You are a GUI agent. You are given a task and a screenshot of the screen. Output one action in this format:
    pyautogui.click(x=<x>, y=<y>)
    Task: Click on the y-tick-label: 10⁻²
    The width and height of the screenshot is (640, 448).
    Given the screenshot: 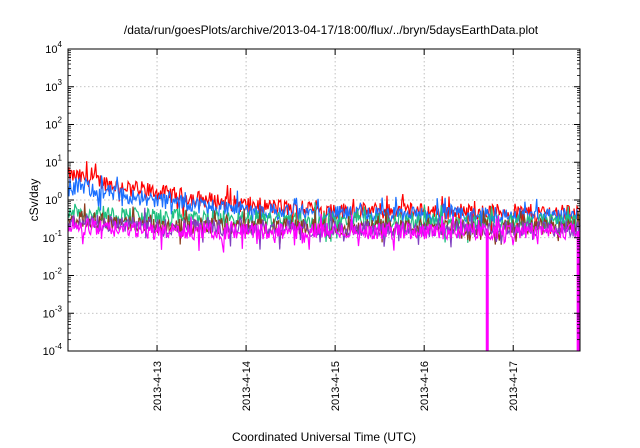 What is the action you would take?
    pyautogui.click(x=53, y=275)
    